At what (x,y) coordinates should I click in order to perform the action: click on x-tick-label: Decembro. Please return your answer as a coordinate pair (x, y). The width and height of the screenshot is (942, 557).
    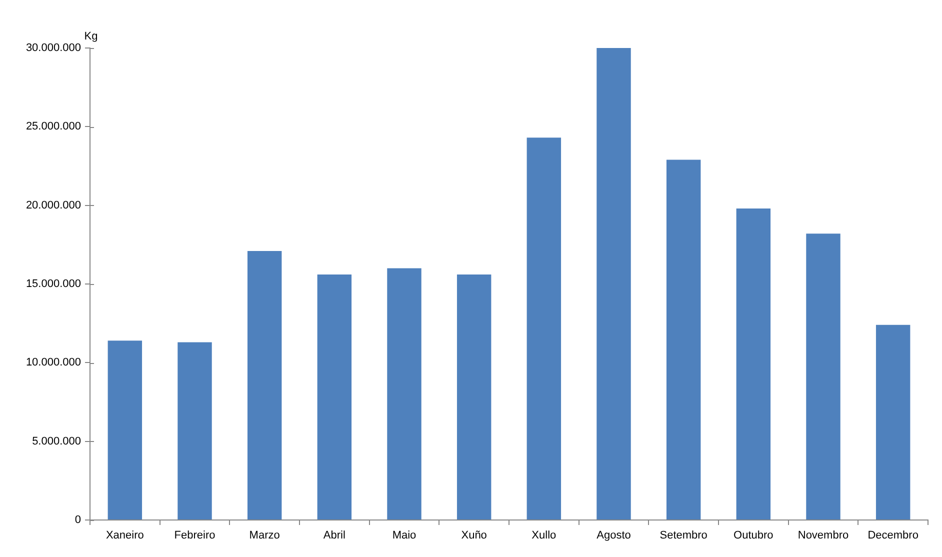
    Looking at the image, I should click on (893, 536).